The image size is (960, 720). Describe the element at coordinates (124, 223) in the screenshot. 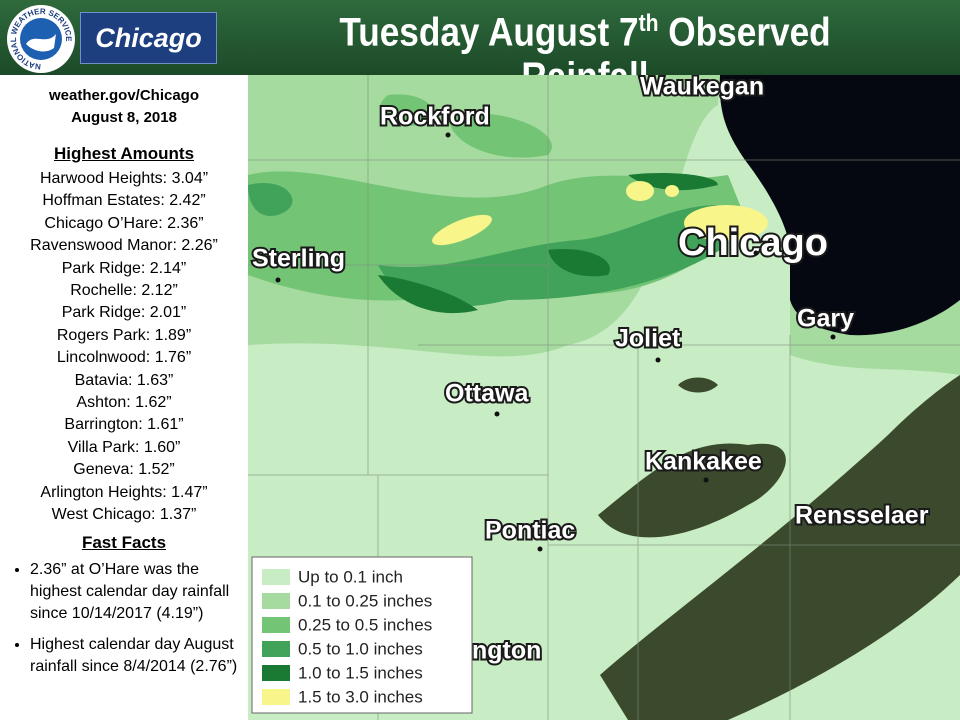

I see `amount: Chicago O’Hare: 2.36”` at that location.